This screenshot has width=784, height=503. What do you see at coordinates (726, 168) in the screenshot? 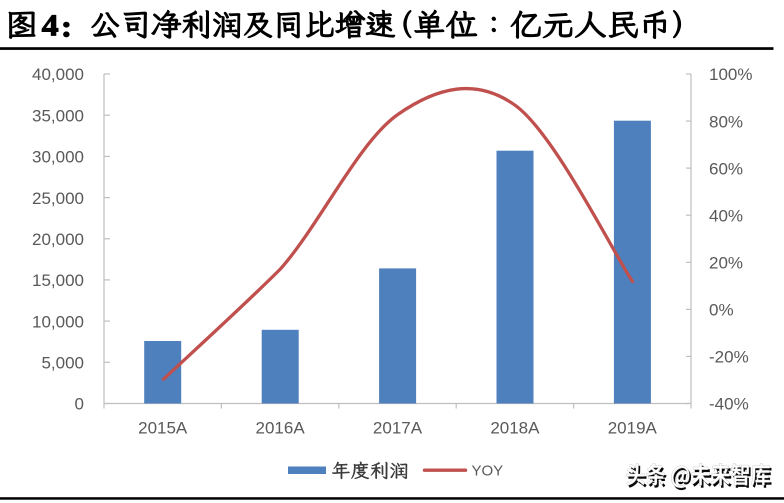
I see `svg-text: 60%` at bounding box center [726, 168].